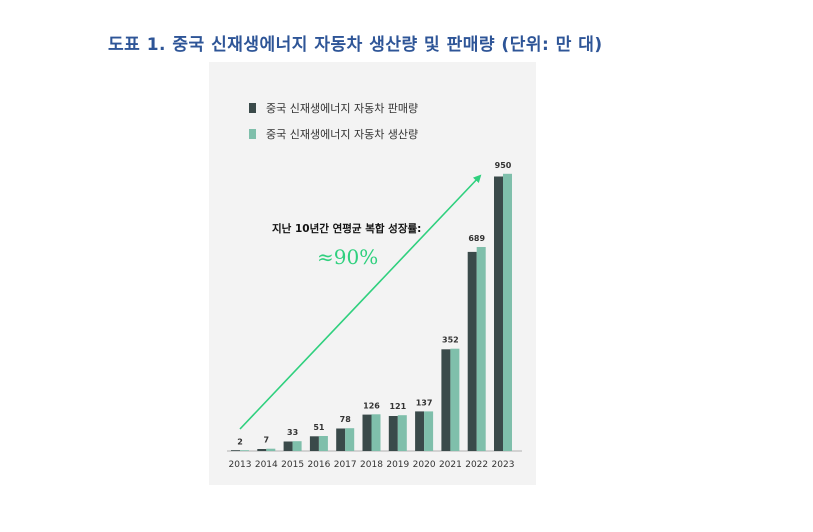 The height and width of the screenshot is (532, 813). Describe the element at coordinates (319, 427) in the screenshot. I see `value-label-2016: 51` at that location.